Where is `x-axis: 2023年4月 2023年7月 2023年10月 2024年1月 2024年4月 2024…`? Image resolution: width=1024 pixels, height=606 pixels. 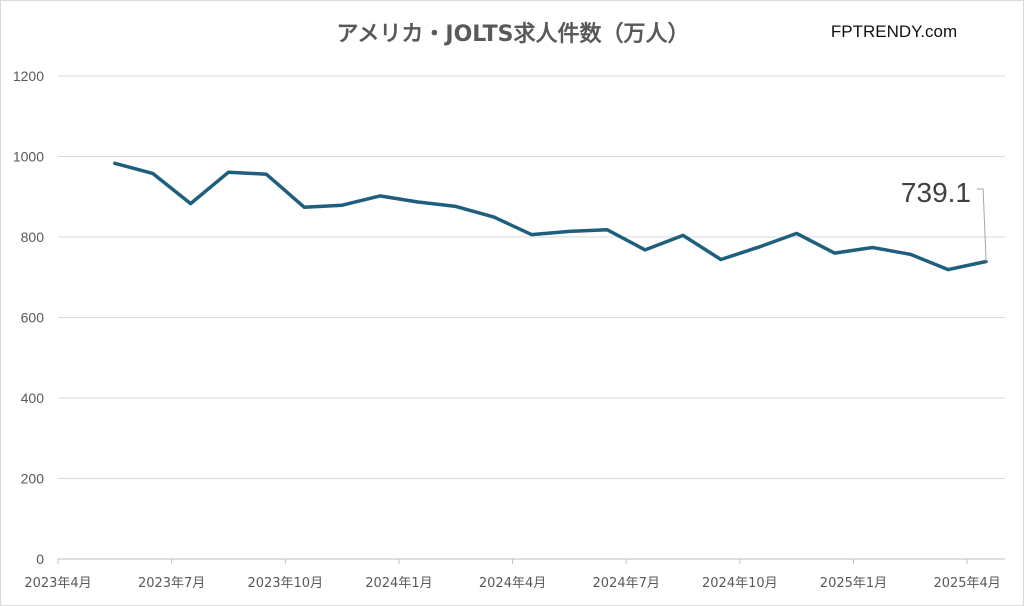 x-axis: 2023年4月 2023年7月 2023年10月 2024年1月 2024年4月 2024… is located at coordinates (514, 574).